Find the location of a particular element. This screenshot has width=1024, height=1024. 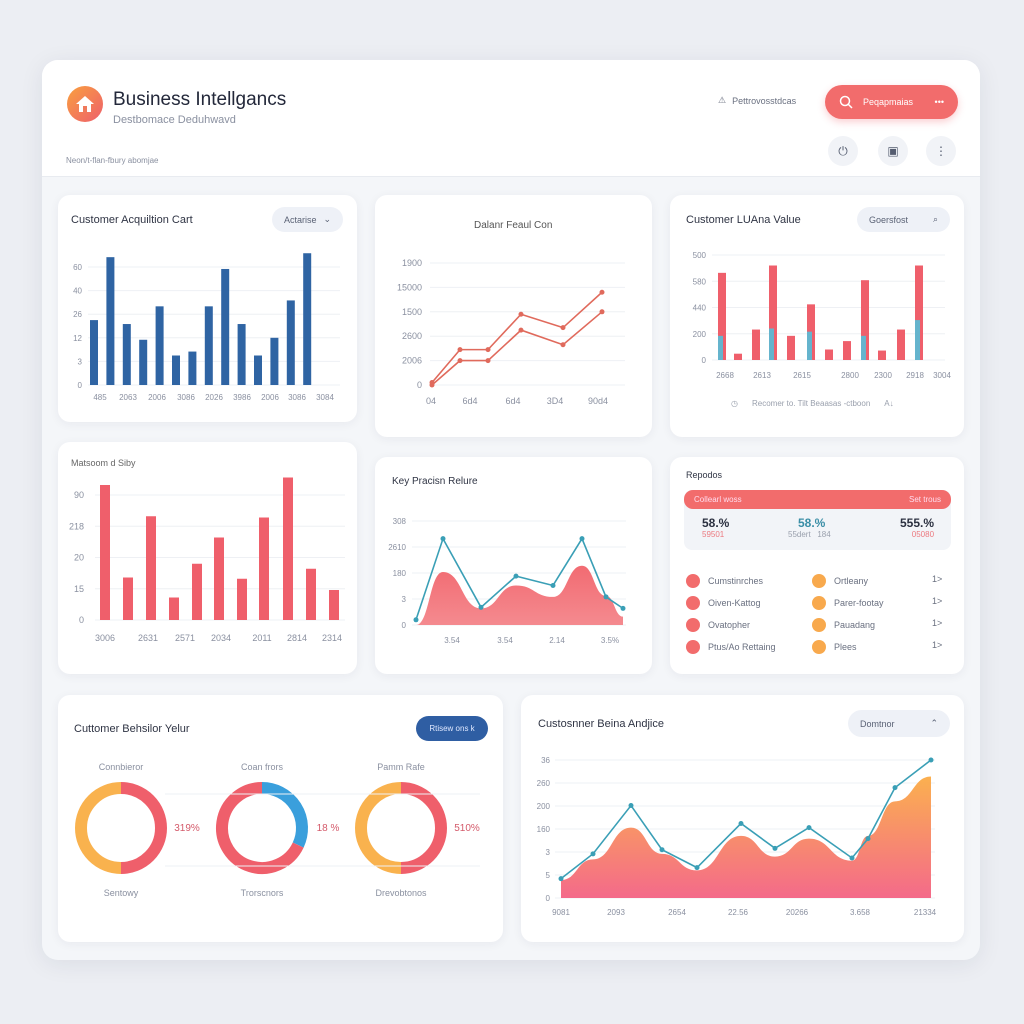

reports-title: Repodos is located at coordinates (704, 475).